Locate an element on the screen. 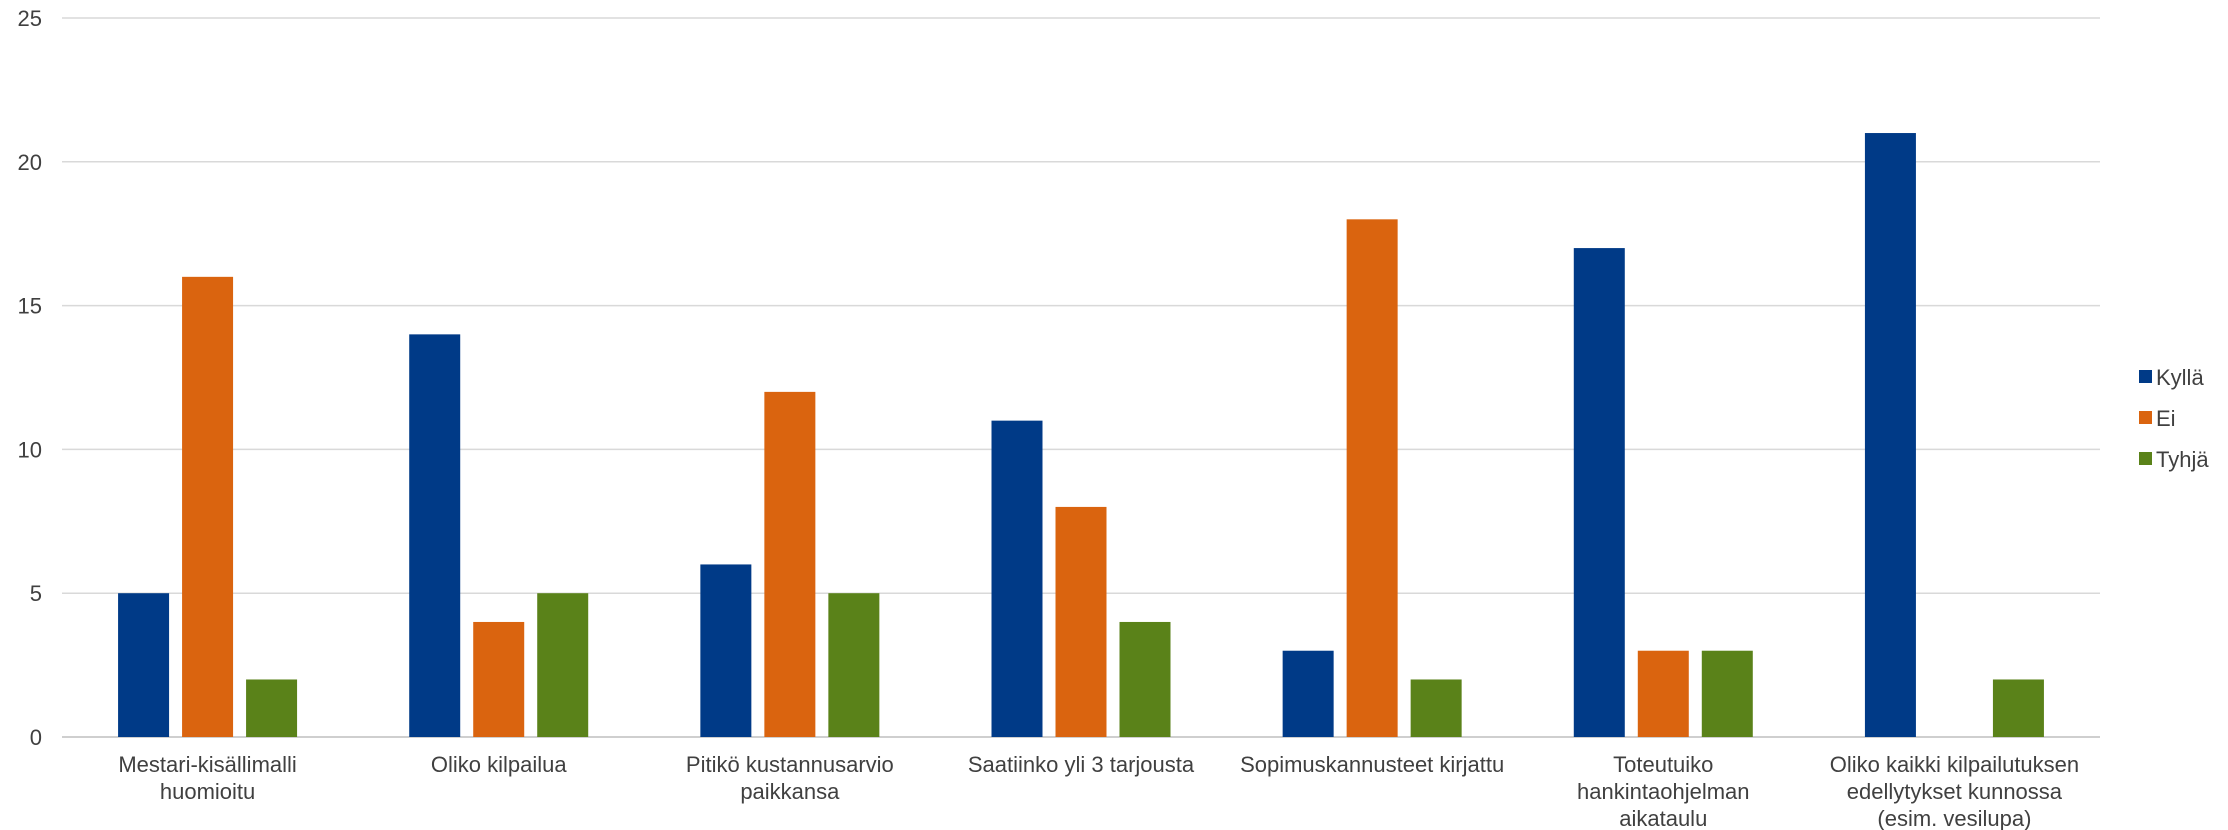 This screenshot has height=830, width=2228. legend-label-kyllä: Kyllä is located at coordinates (2180, 377).